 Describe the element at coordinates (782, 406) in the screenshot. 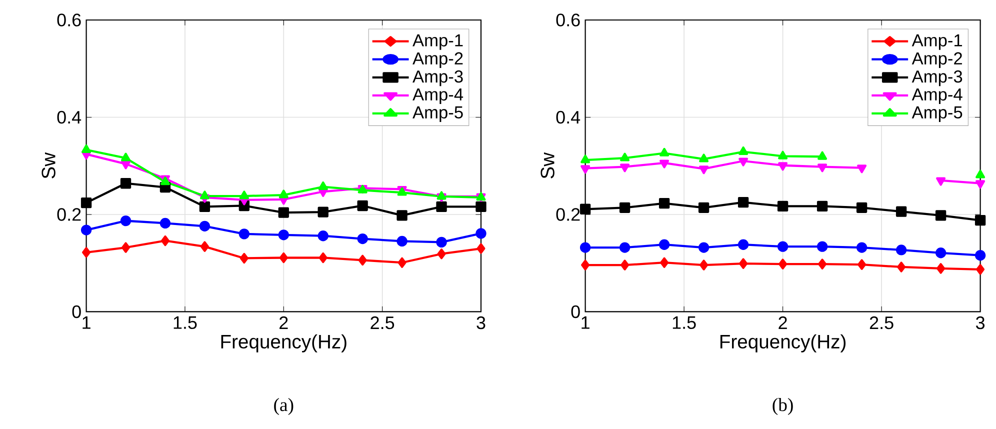

I see `text: (b)` at that location.